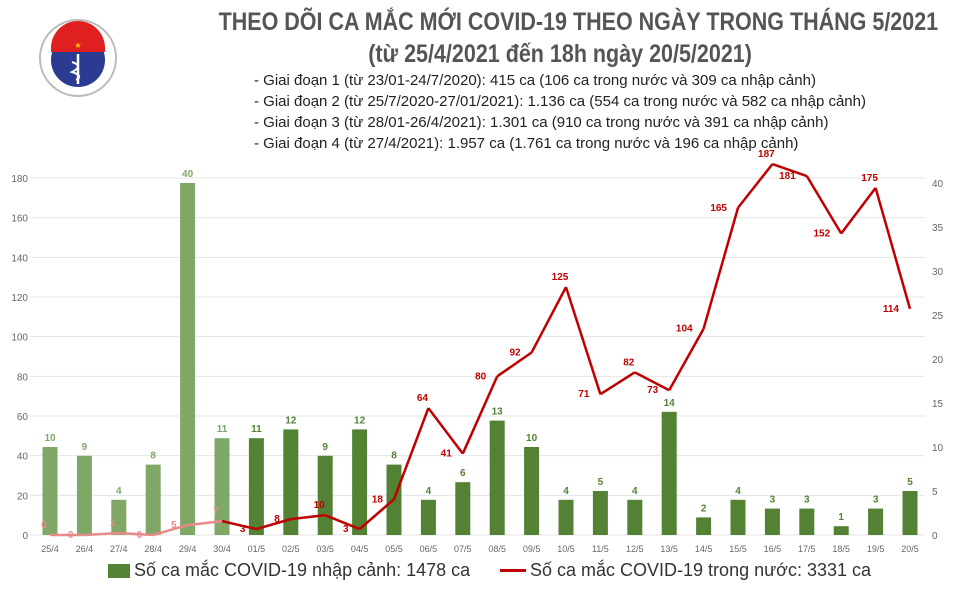 This screenshot has width=960, height=589. I want to click on legend-domestic: Số ca mắc COVID-19 trong nước: 3331 ca, so click(685, 570).